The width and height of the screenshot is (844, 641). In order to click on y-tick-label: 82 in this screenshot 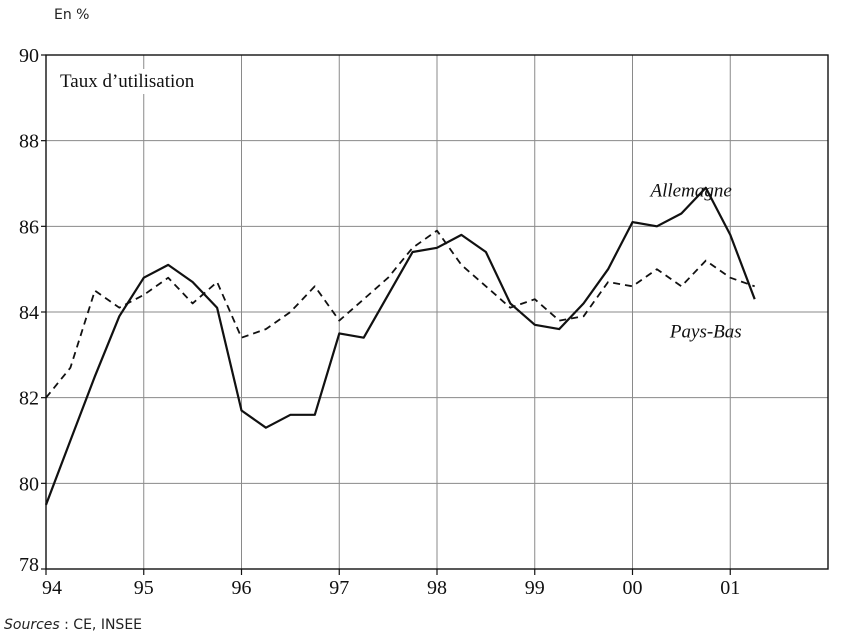, I will do `click(29, 399)`.